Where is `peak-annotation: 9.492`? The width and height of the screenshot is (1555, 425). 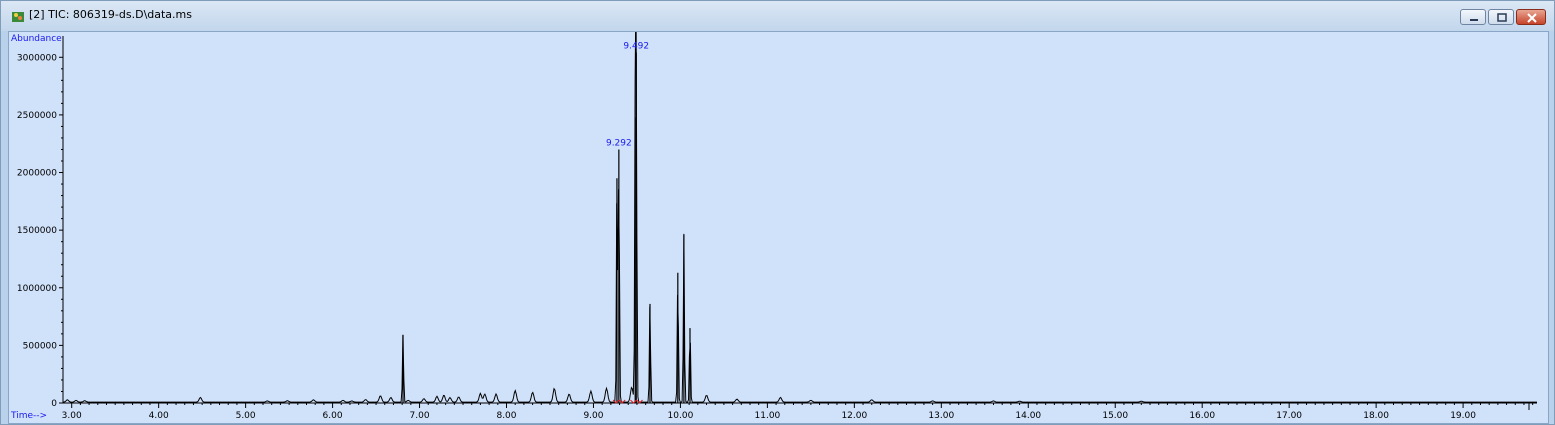 peak-annotation: 9.492 is located at coordinates (636, 47).